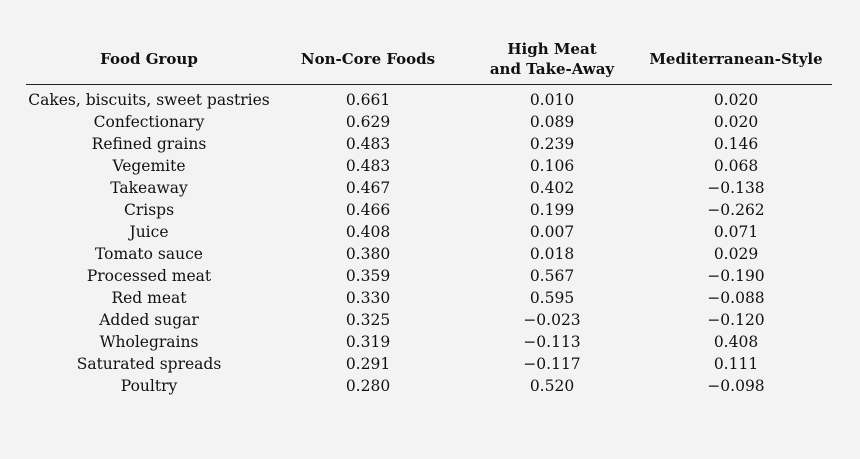 The image size is (860, 459). I want to click on table-row: Vegemite 0.483 0.106 0.068, so click(429, 166).